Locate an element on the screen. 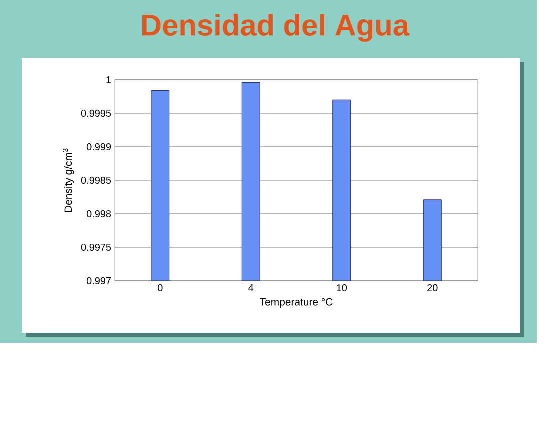  x-tick-label: 0 is located at coordinates (160, 288).